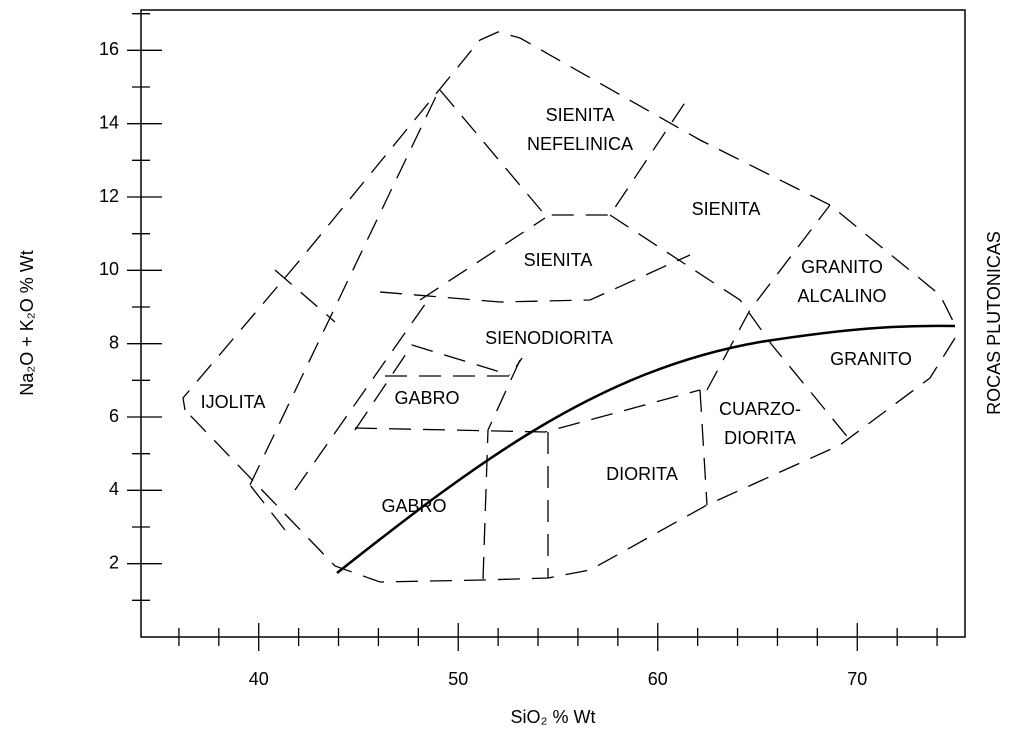  Describe the element at coordinates (994, 323) in the screenshot. I see `side-label: ROCAS PLUTONICAS` at that location.